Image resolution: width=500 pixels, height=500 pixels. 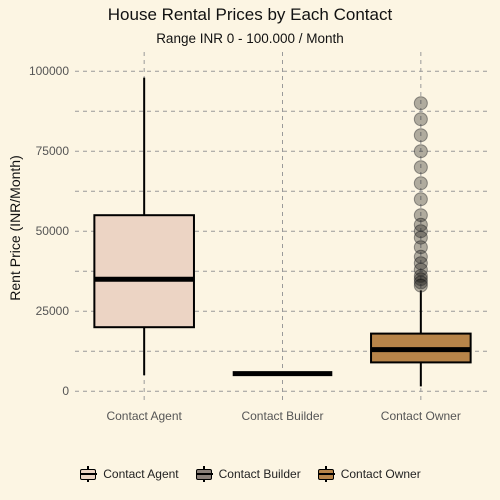 What do you see at coordinates (65, 391) in the screenshot?
I see `y-tick-label: 0` at bounding box center [65, 391].